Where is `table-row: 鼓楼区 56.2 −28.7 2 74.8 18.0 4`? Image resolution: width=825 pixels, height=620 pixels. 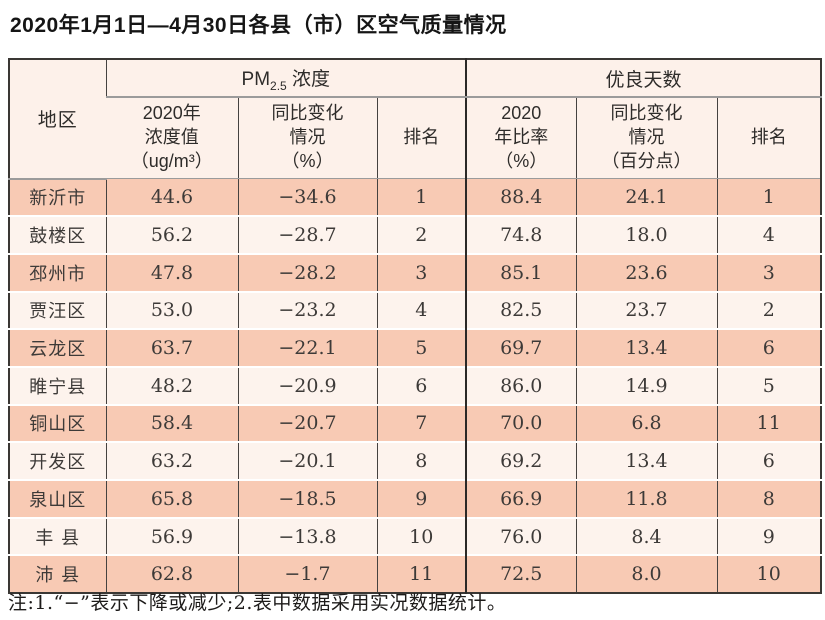 table-row: 鼓楼区 56.2 −28.7 2 74.8 18.0 4 is located at coordinates (415, 234).